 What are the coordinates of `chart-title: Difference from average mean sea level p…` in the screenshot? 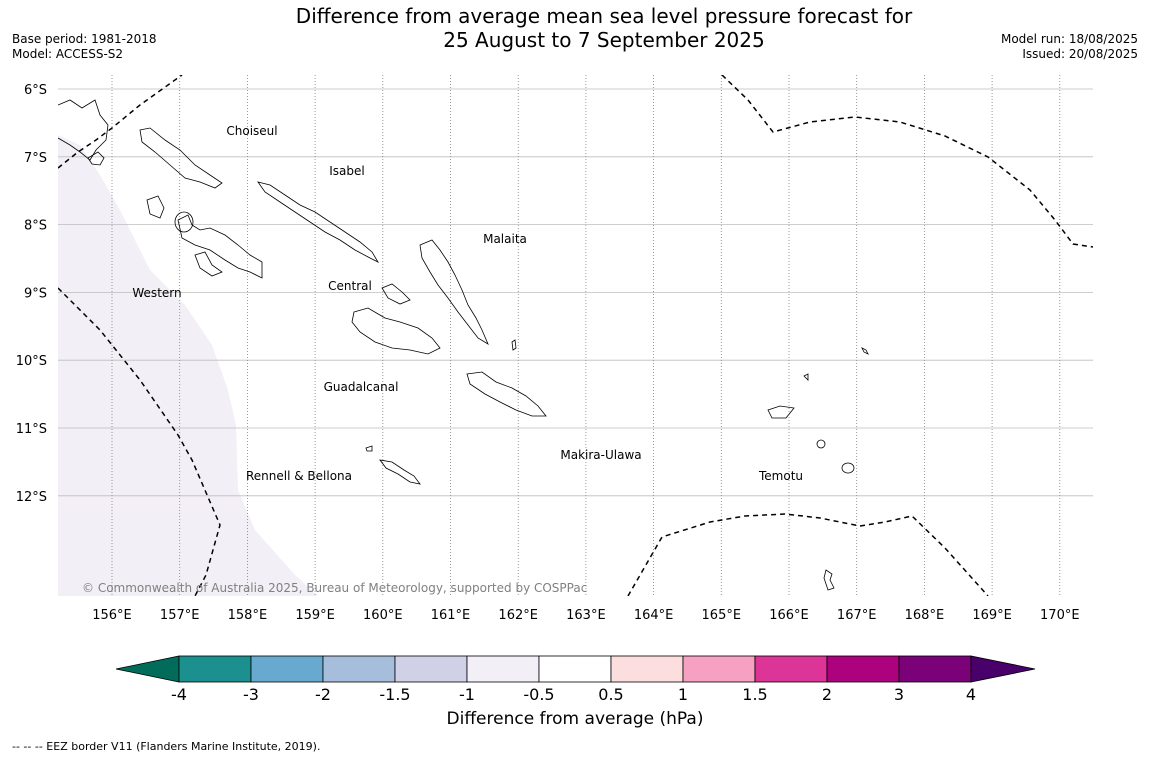 It's located at (575, 28).